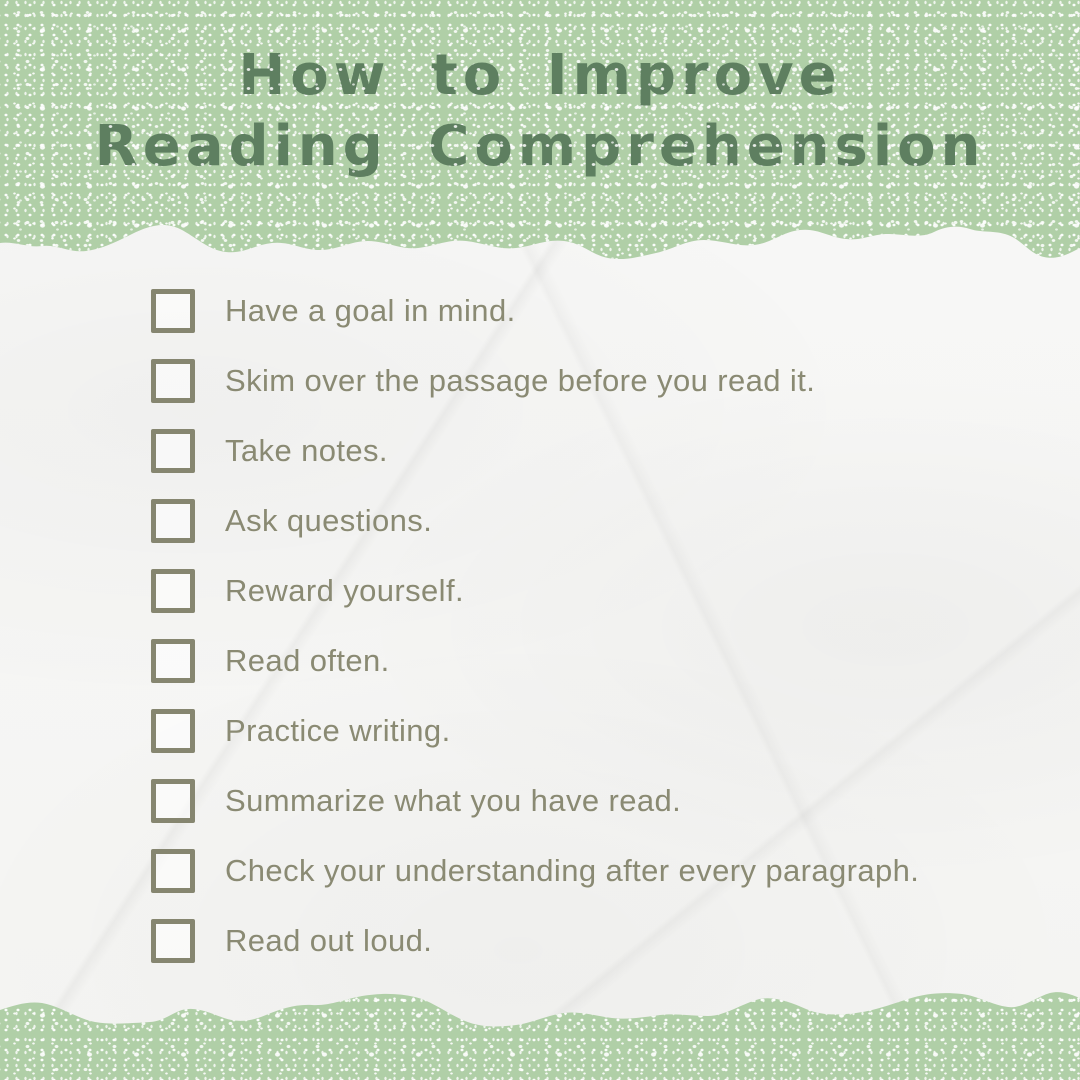  What do you see at coordinates (535, 941) in the screenshot?
I see `checklist-row: Read out loud.` at bounding box center [535, 941].